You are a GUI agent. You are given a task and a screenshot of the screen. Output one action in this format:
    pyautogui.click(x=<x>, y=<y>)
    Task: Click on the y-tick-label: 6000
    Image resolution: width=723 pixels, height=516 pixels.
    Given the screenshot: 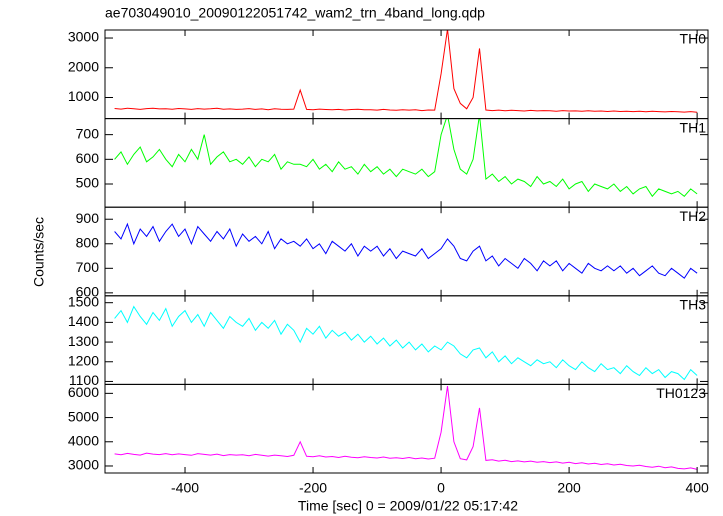 What is the action you would take?
    pyautogui.click(x=83, y=392)
    